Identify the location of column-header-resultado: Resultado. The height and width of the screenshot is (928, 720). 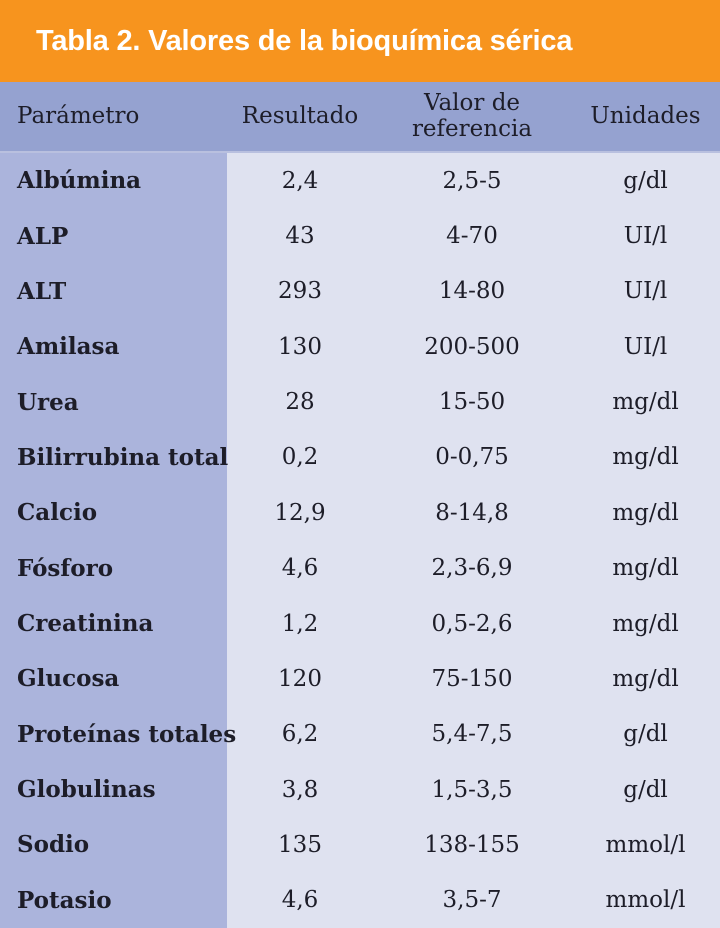
(300, 115).